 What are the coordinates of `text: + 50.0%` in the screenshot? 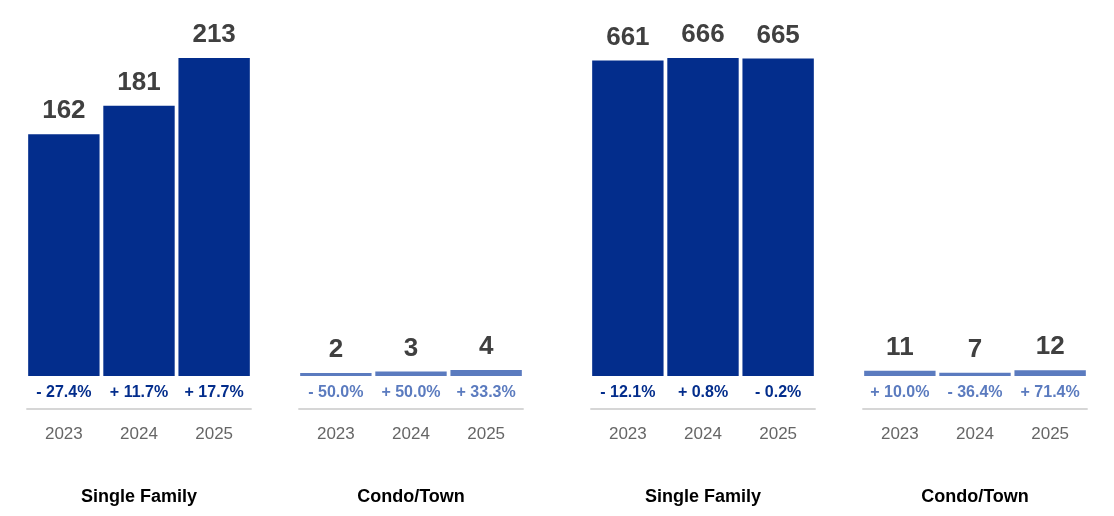 It's located at (411, 392).